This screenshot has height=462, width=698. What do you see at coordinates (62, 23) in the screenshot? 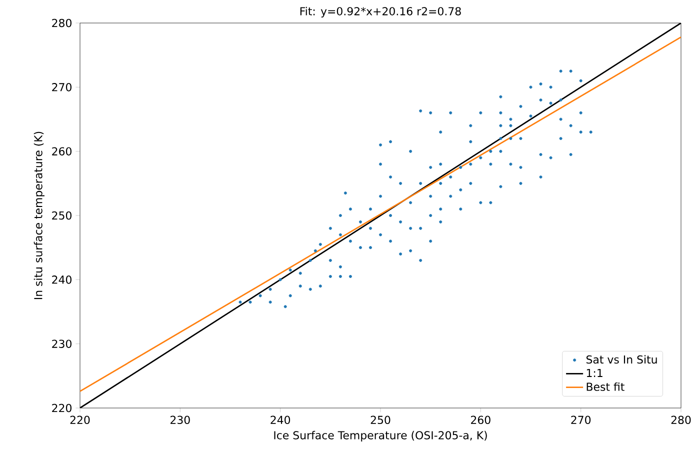
I see `y-tick-label: 280` at bounding box center [62, 23].